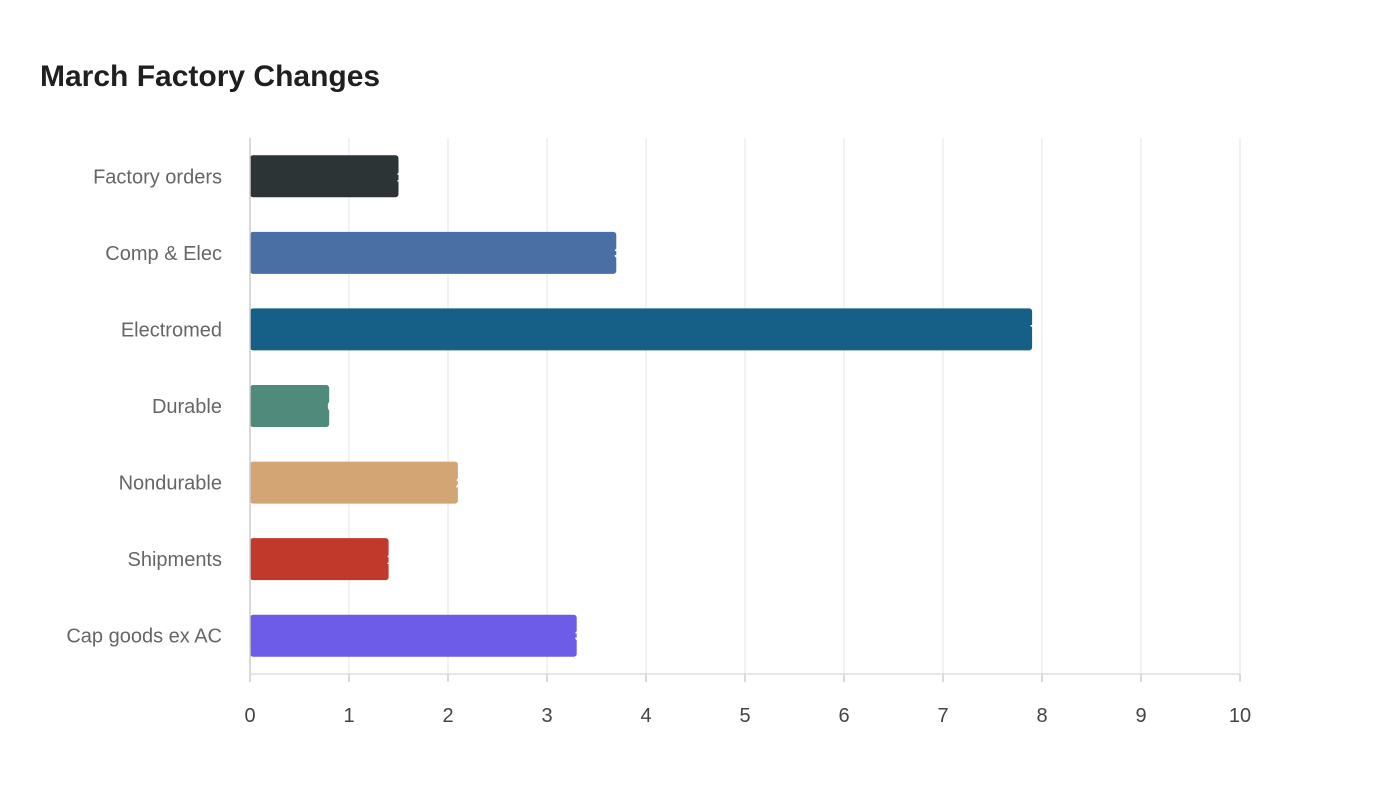 This screenshot has height=800, width=1400. Describe the element at coordinates (585, 636) in the screenshot. I see `data-label: 3.3` at that location.